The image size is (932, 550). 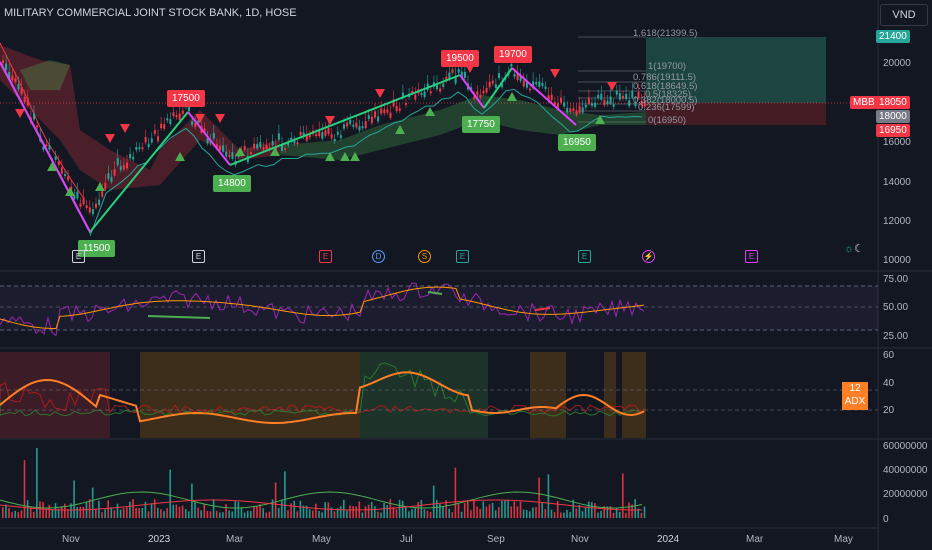 What do you see at coordinates (186, 98) in the screenshot?
I see `pivot-high-flag: 17500` at bounding box center [186, 98].